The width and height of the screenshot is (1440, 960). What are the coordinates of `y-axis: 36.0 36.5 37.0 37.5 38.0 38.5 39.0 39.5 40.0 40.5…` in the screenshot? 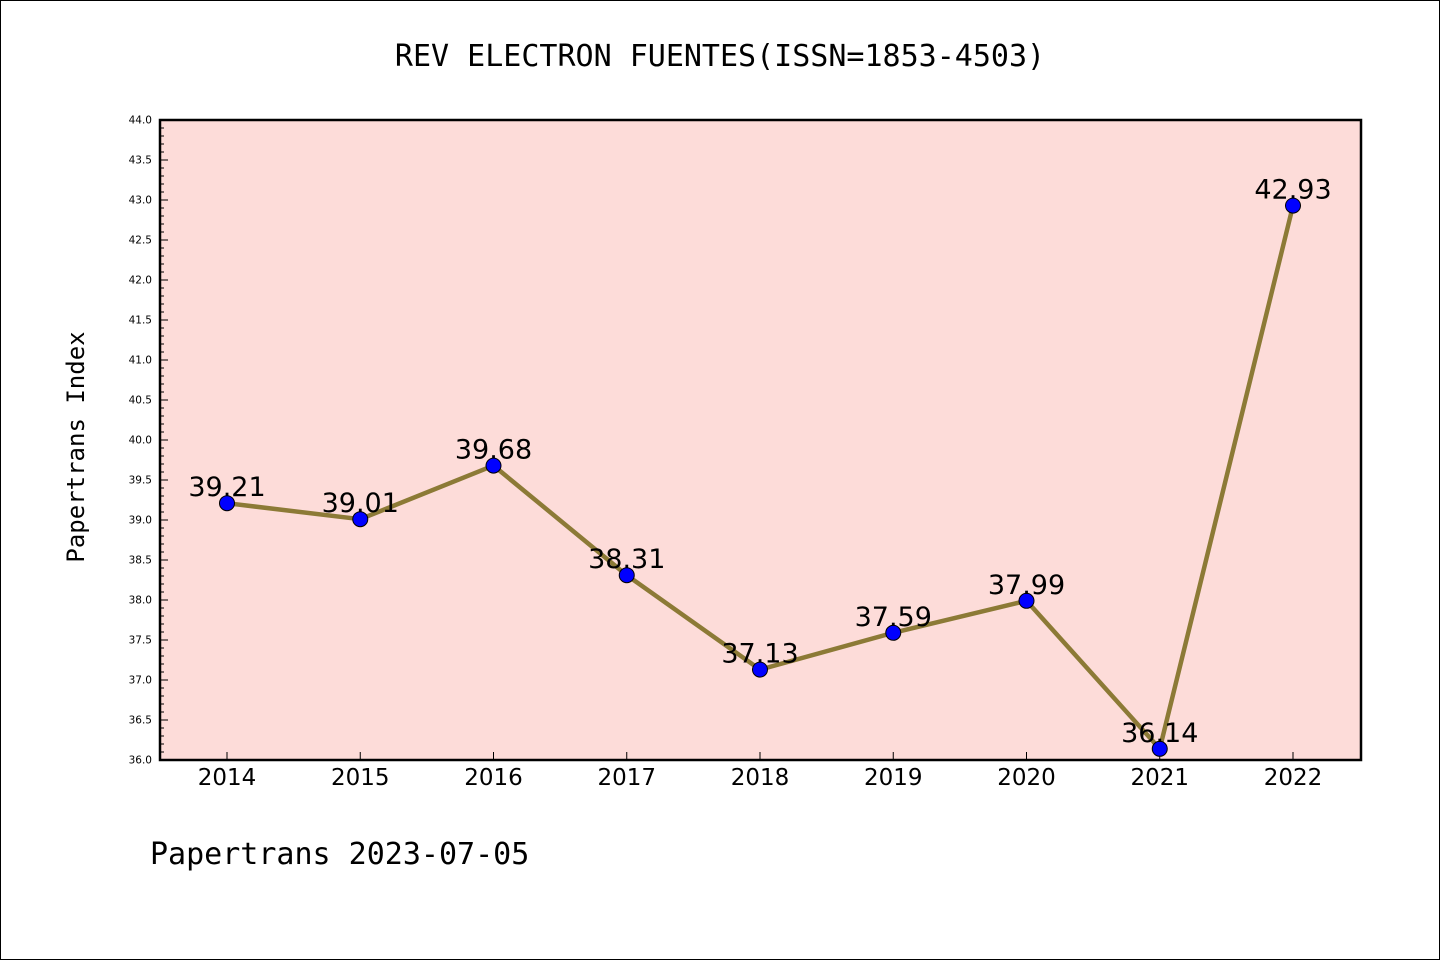 It's located at (148, 441).